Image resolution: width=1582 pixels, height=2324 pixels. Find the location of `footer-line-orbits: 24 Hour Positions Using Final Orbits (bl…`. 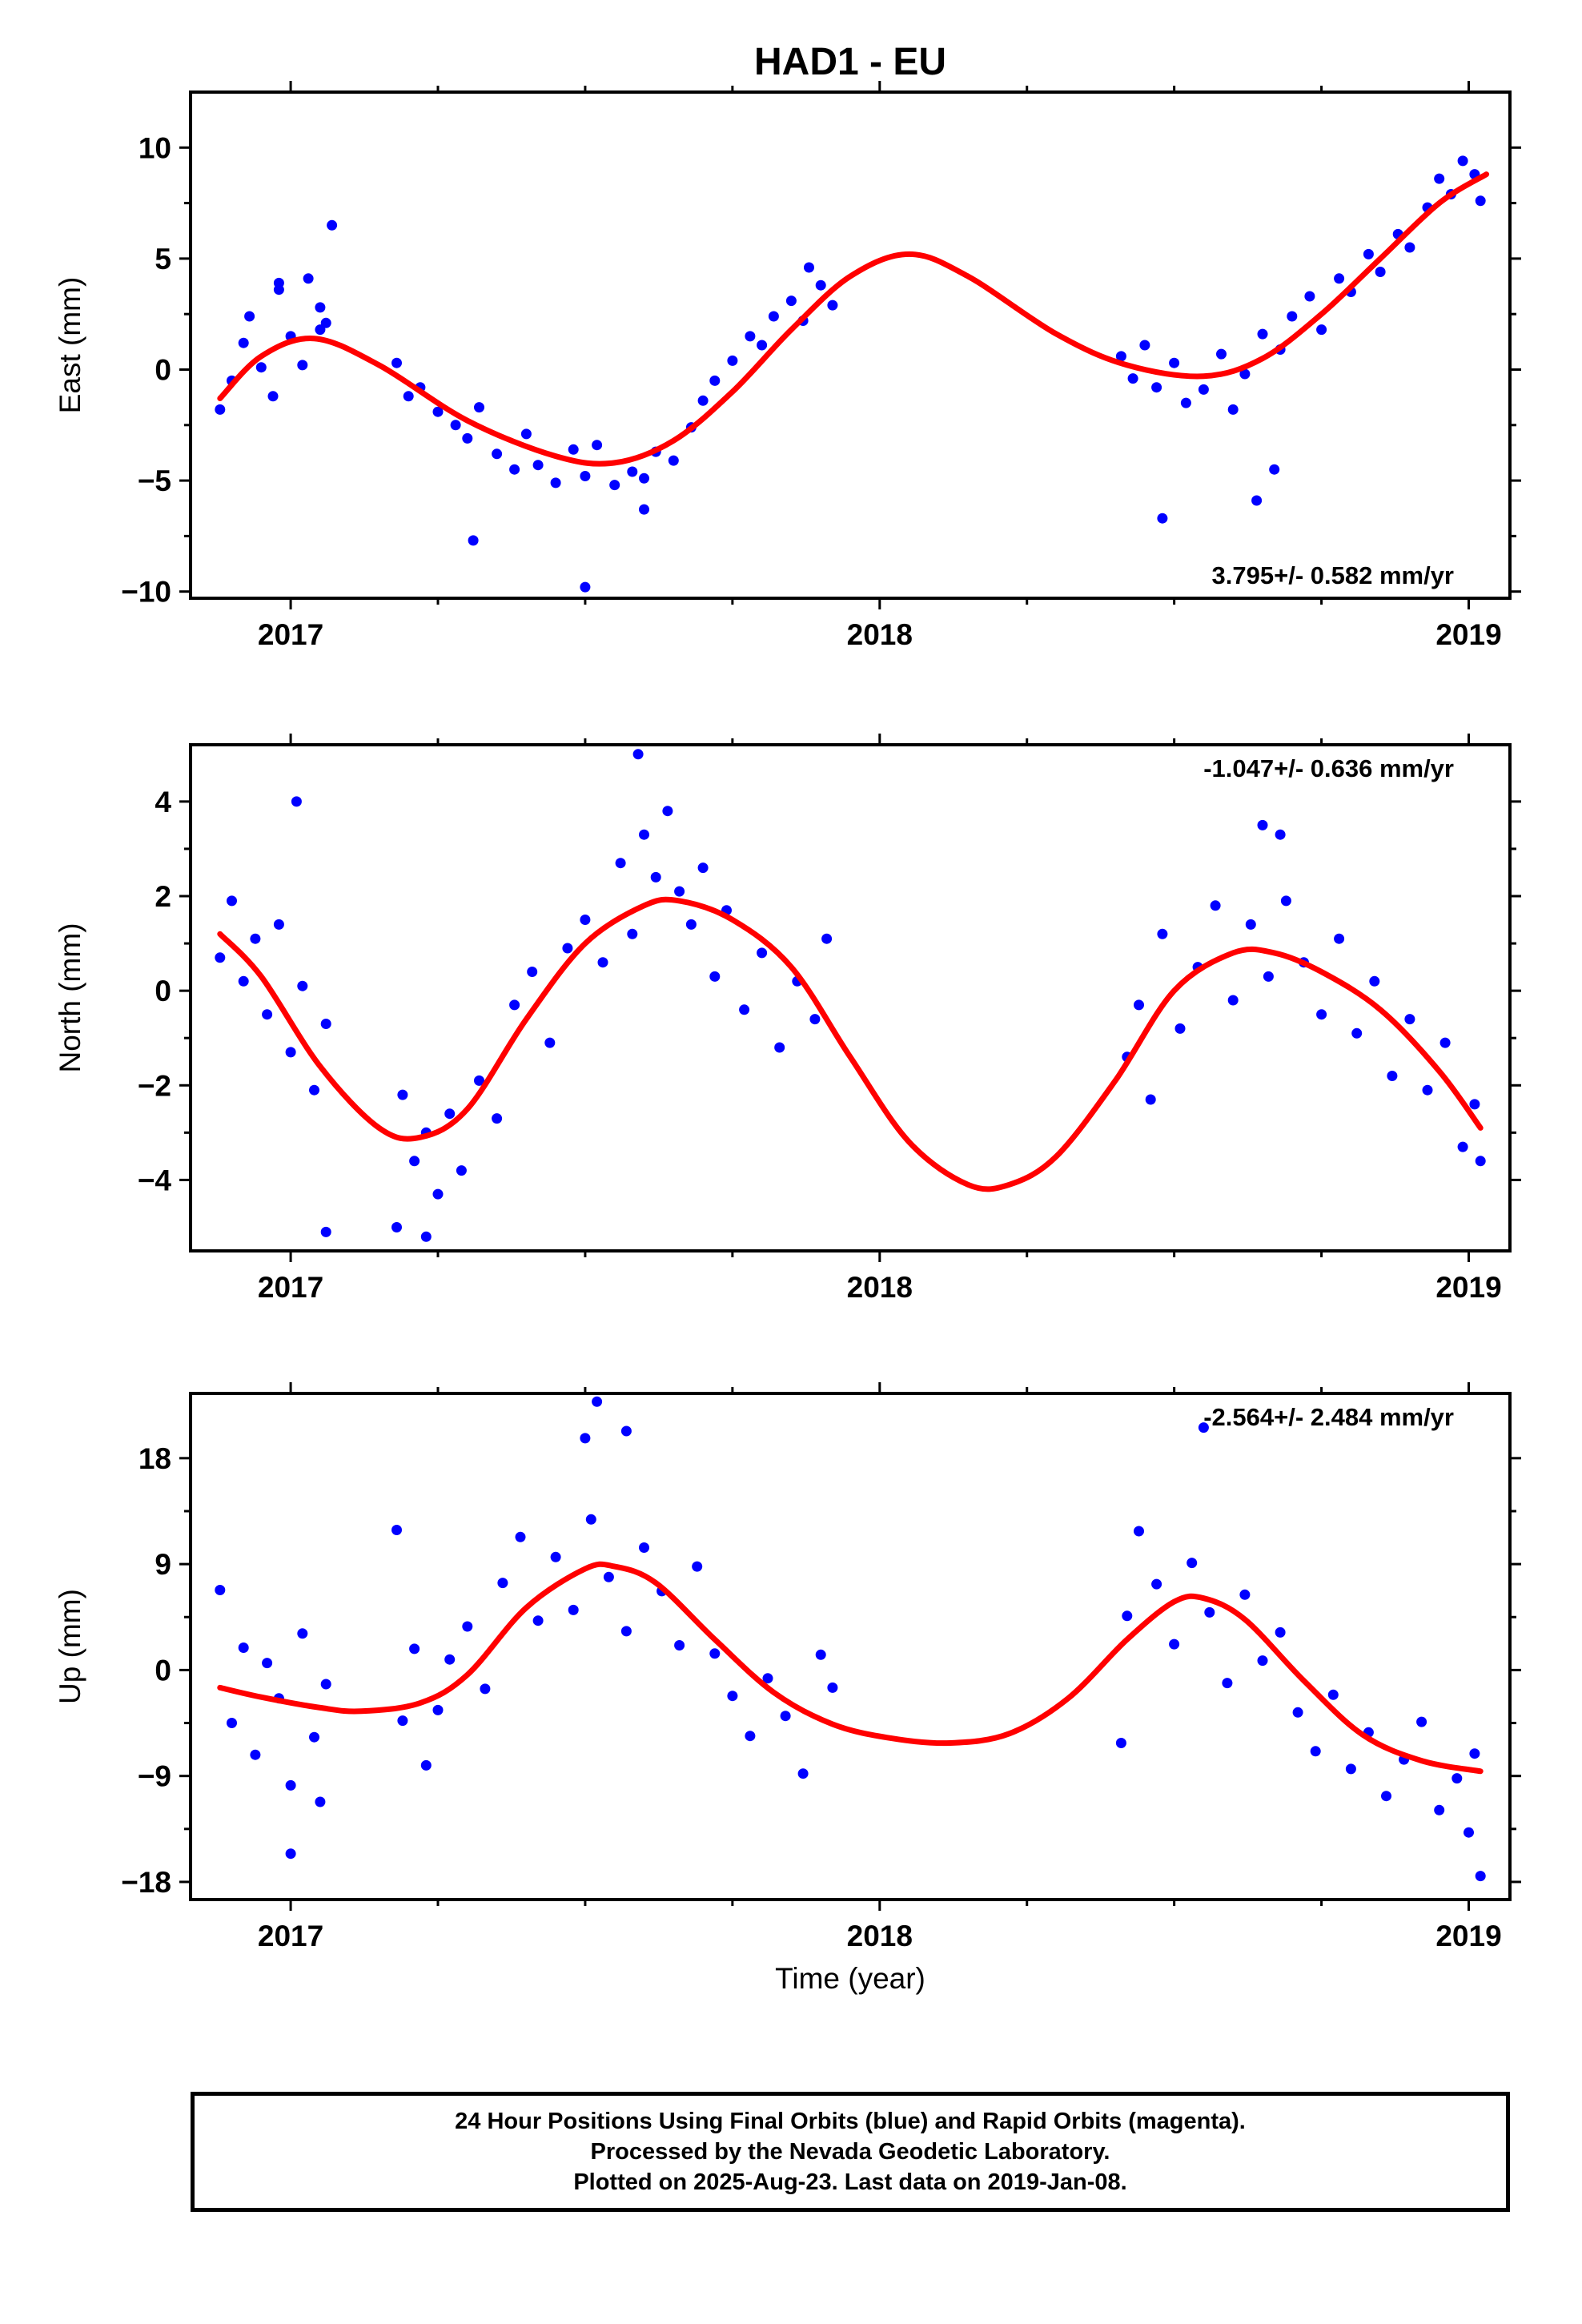

footer-line-orbits: 24 Hour Positions Using Final Orbits (bl… is located at coordinates (850, 2121).